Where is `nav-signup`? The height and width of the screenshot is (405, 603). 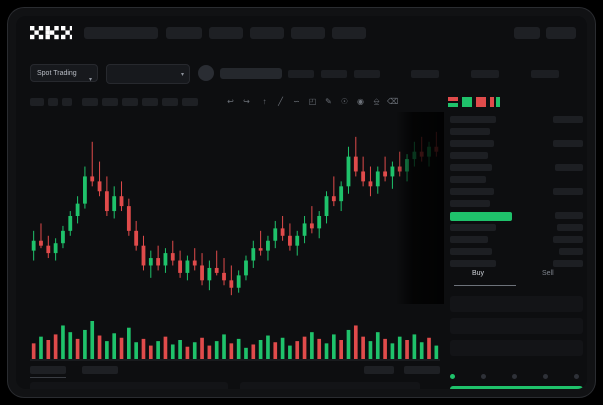
nav-signup is located at coordinates (561, 33).